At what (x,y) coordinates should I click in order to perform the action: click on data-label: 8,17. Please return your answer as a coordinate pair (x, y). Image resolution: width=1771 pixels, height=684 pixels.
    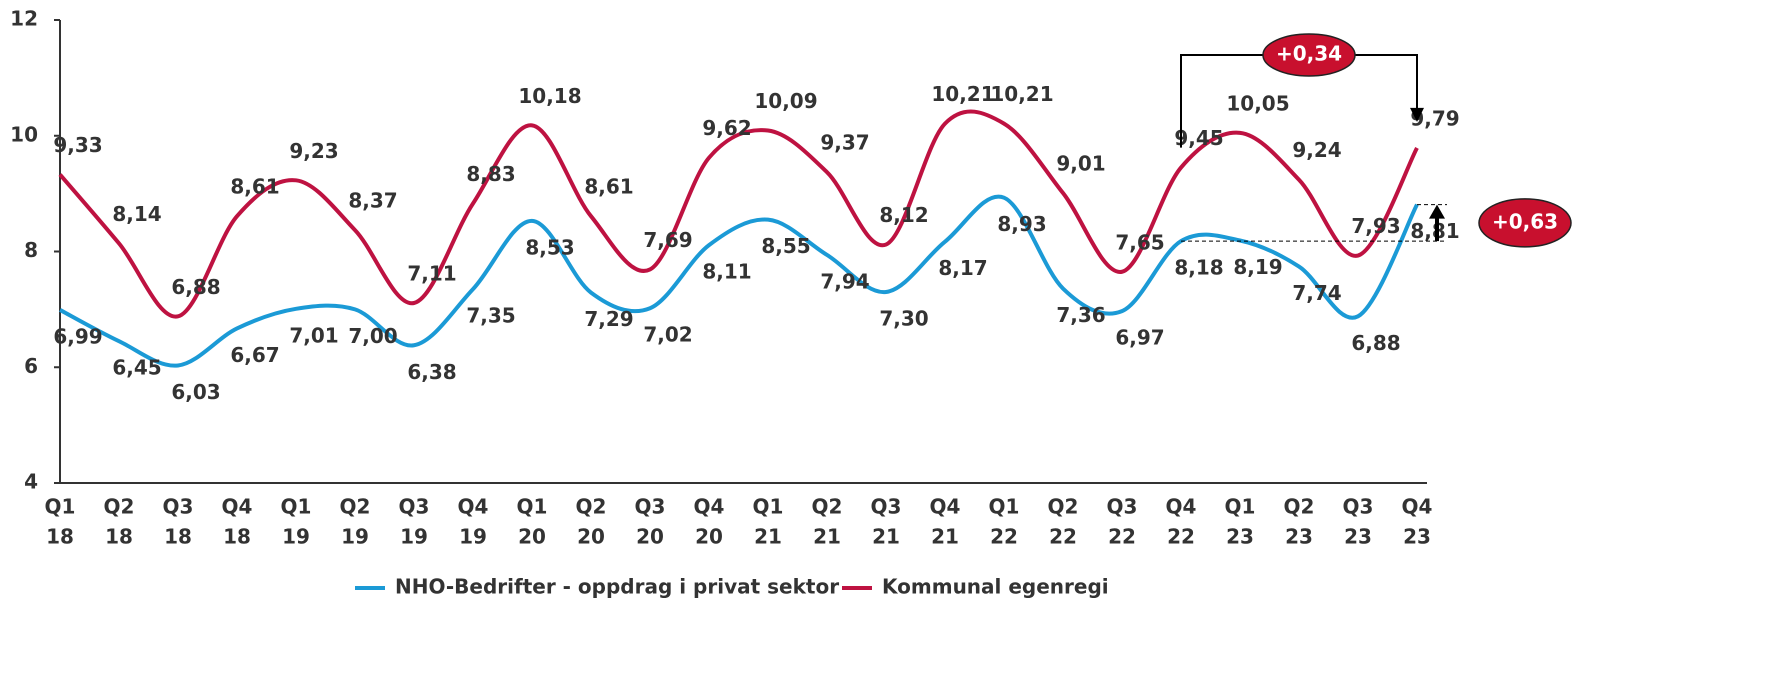
    Looking at the image, I should click on (962, 268).